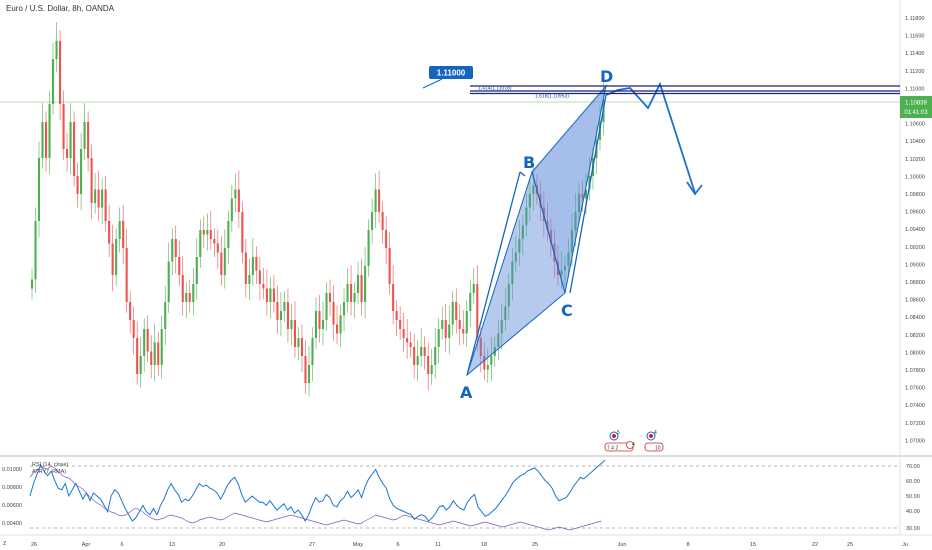  Describe the element at coordinates (650, 137) in the screenshot. I see `projection-path` at that location.